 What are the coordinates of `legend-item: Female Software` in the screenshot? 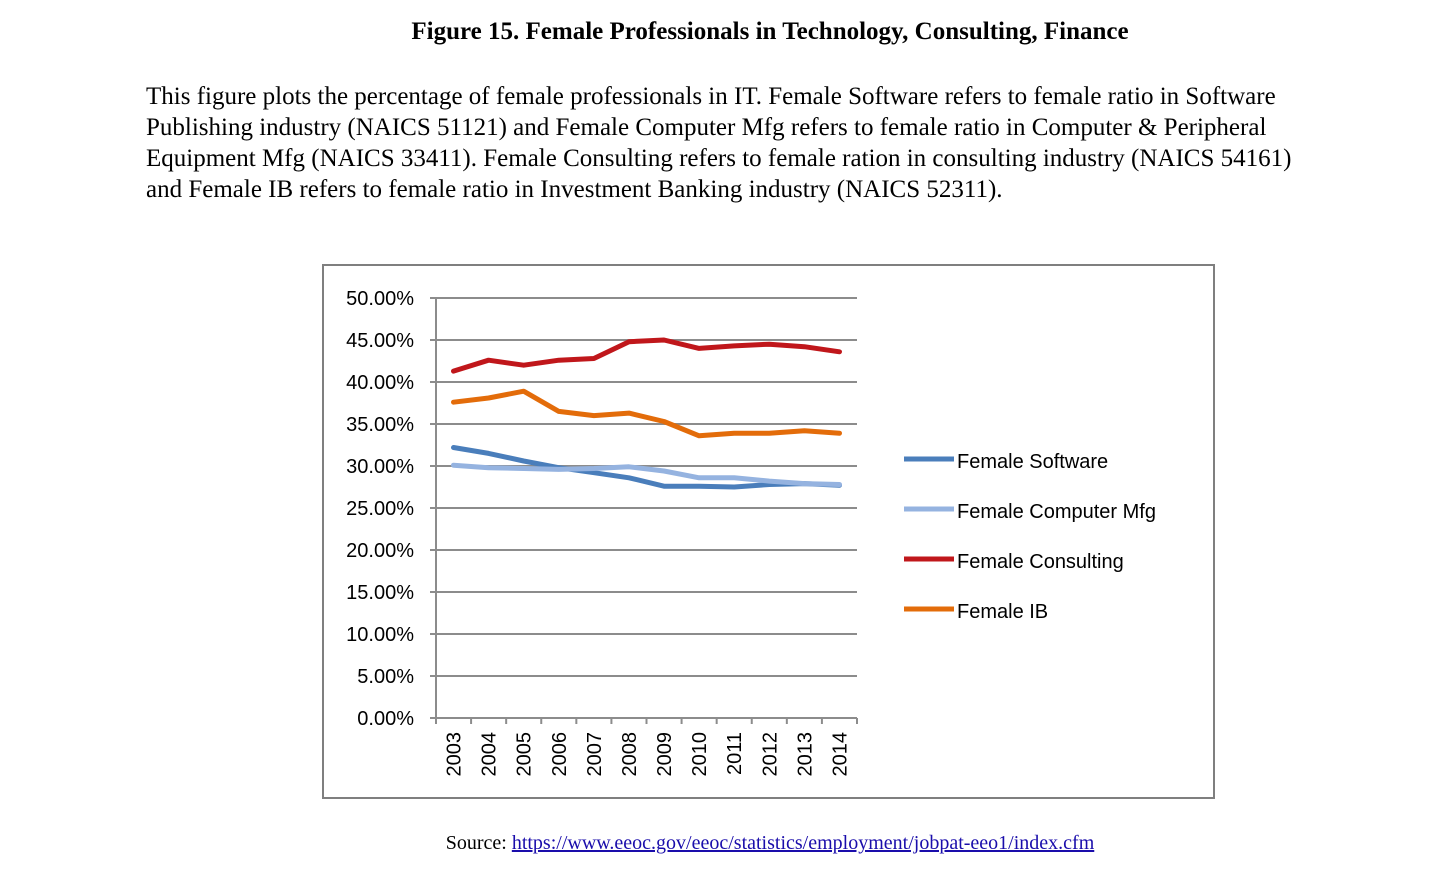 It's located at (1006, 462).